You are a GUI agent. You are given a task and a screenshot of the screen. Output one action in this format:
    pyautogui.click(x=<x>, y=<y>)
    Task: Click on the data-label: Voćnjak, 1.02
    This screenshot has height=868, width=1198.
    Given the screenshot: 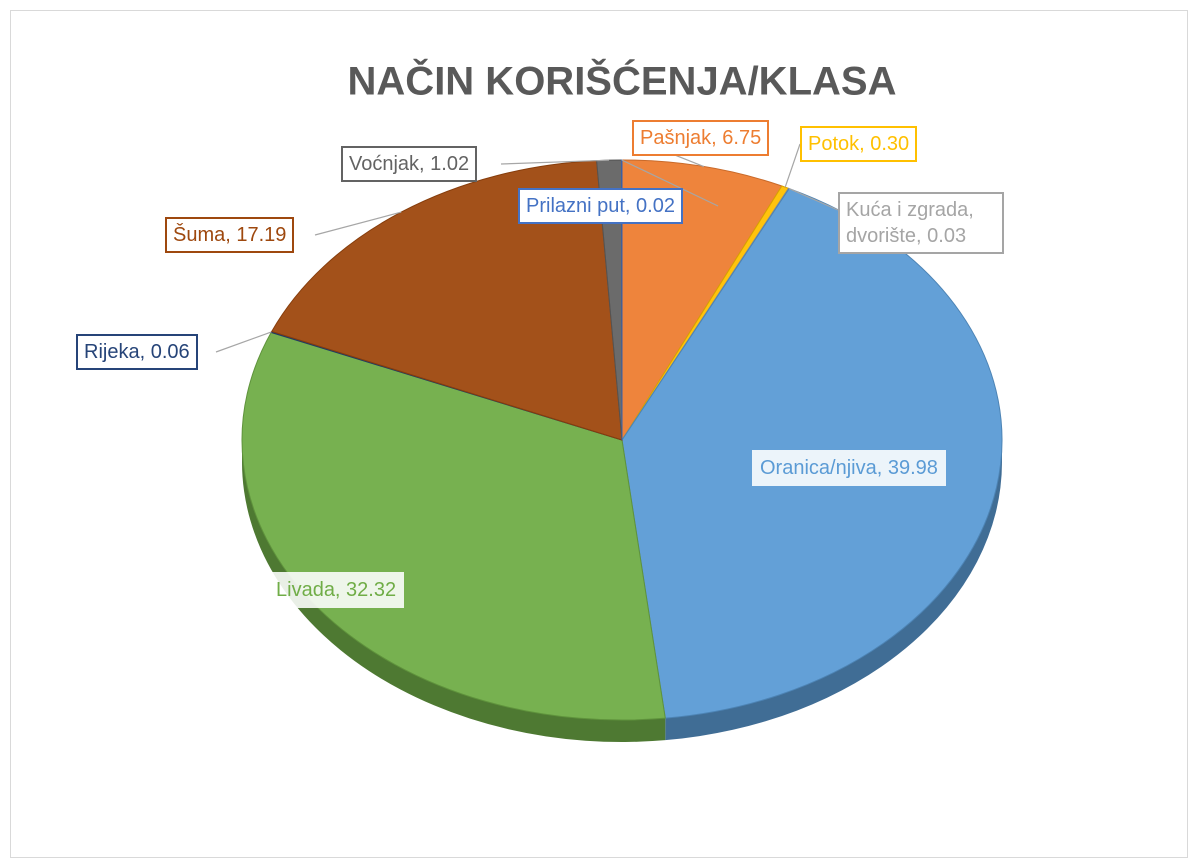 What is the action you would take?
    pyautogui.click(x=409, y=164)
    